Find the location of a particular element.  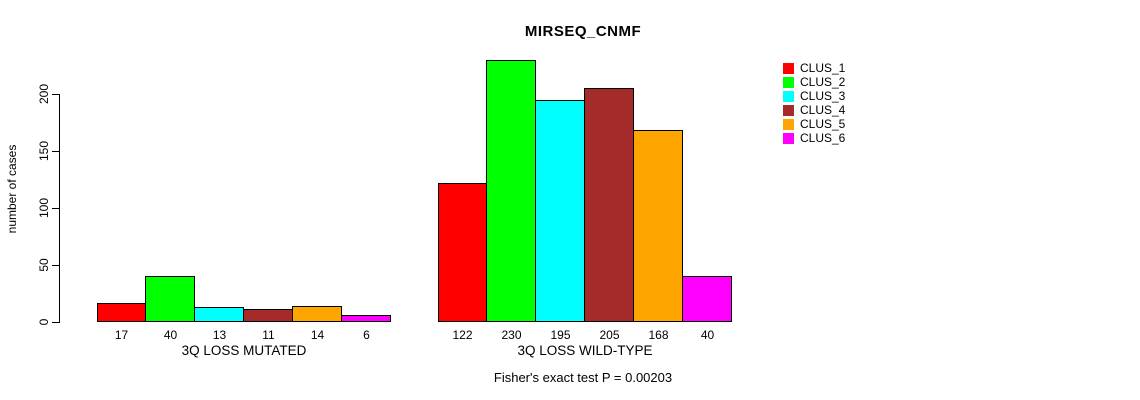

bar-clus_4-group2 is located at coordinates (609, 205).